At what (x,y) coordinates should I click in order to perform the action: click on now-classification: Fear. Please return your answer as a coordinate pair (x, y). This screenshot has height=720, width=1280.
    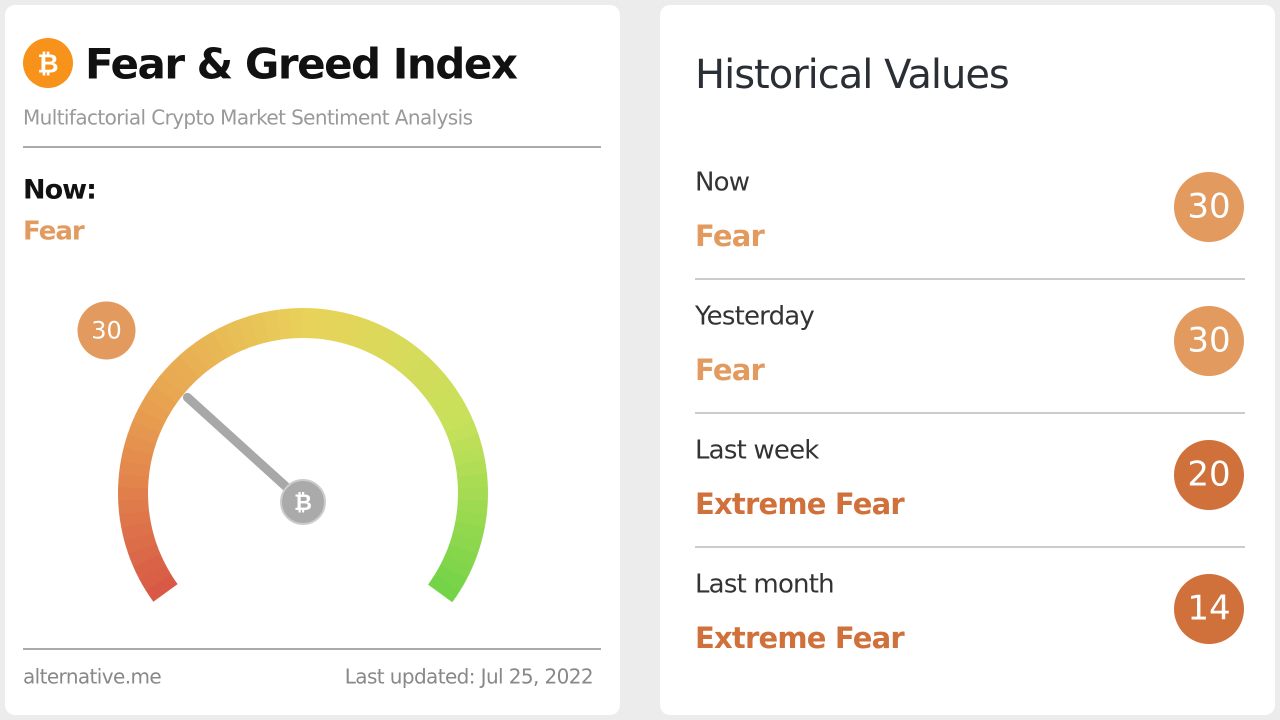
    Looking at the image, I should click on (54, 232).